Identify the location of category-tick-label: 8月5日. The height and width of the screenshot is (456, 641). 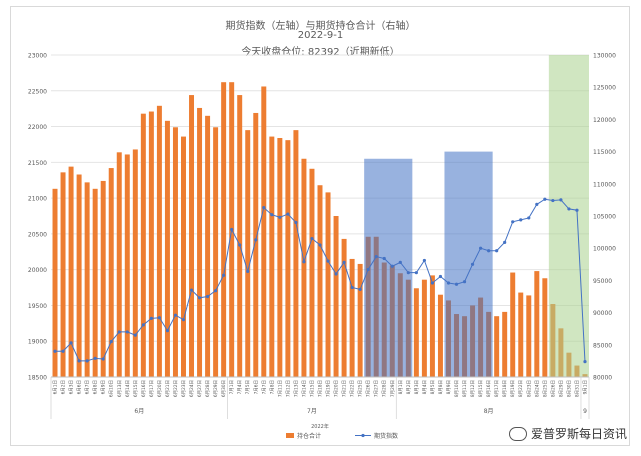
(433, 387).